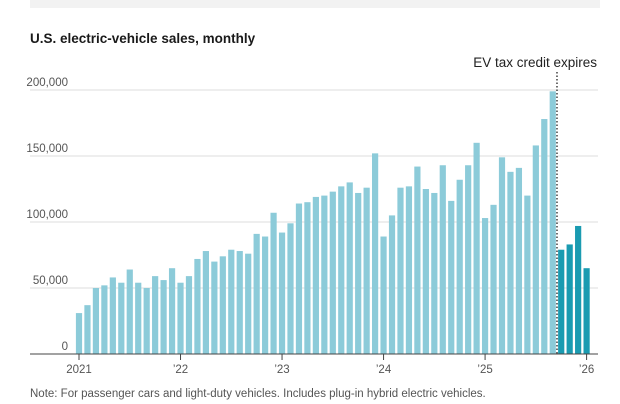 The width and height of the screenshot is (620, 404). I want to click on x-tick-label: ’22, so click(180, 370).